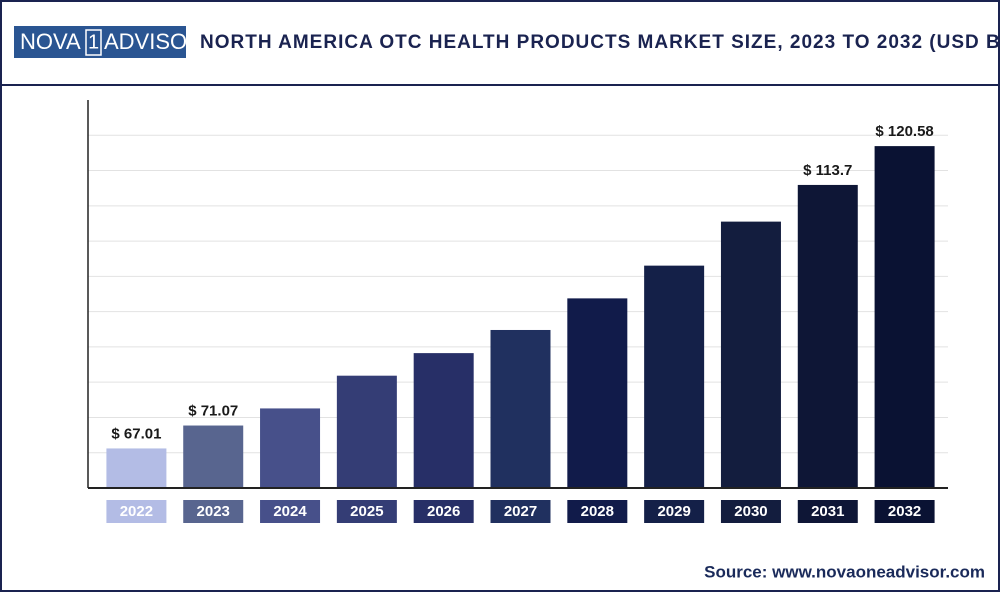 The image size is (1000, 597). Describe the element at coordinates (213, 410) in the screenshot. I see `value-label: $ 71.07` at that location.